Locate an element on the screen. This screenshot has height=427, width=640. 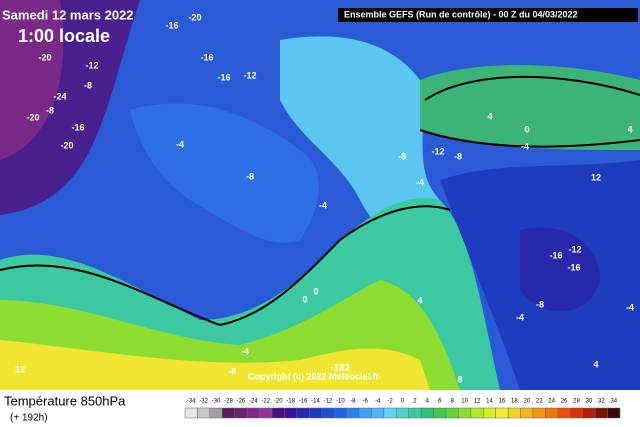
scale-label: 30 is located at coordinates (589, 402).